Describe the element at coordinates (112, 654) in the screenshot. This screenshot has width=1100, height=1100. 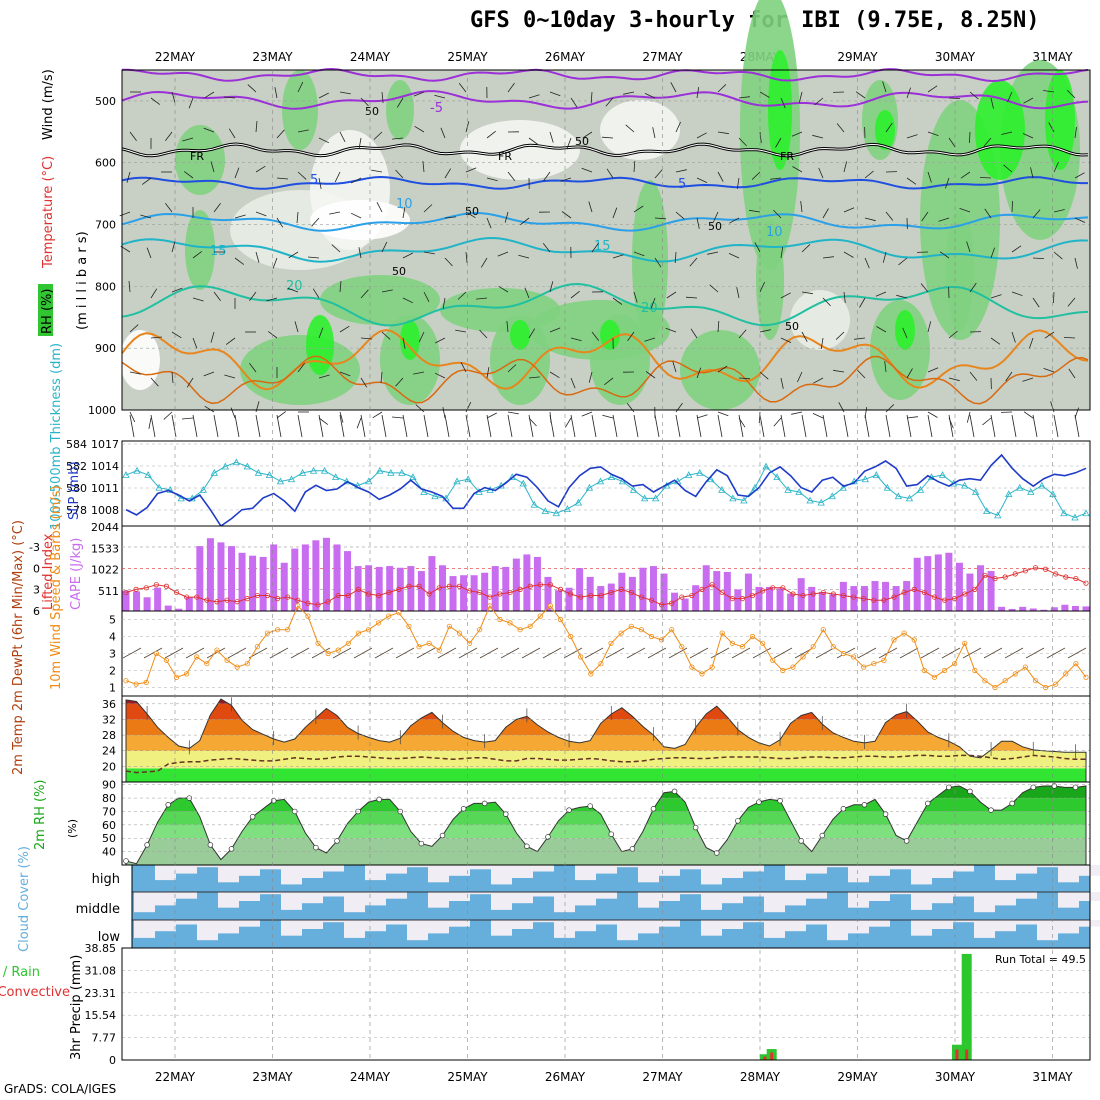
I see `wind-tick: 3` at that location.